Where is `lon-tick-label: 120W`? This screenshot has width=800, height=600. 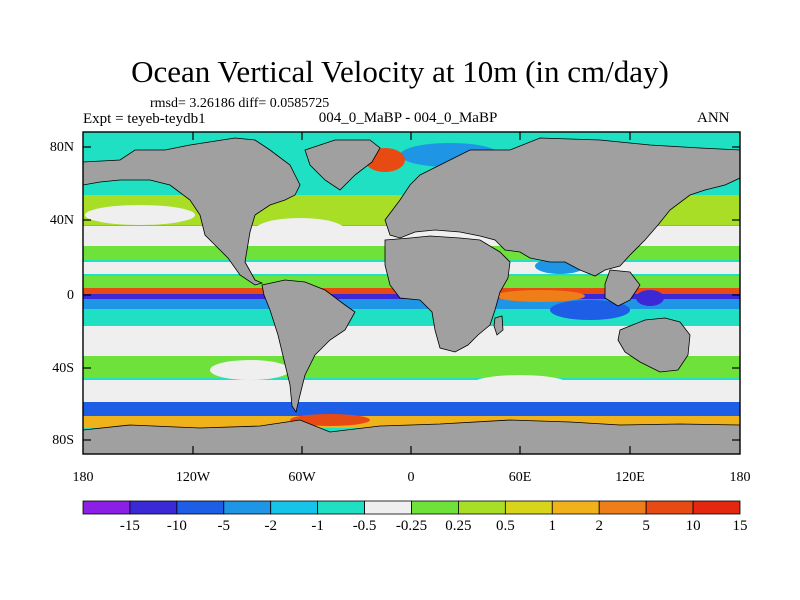
lon-tick-label: 120W is located at coordinates (193, 477).